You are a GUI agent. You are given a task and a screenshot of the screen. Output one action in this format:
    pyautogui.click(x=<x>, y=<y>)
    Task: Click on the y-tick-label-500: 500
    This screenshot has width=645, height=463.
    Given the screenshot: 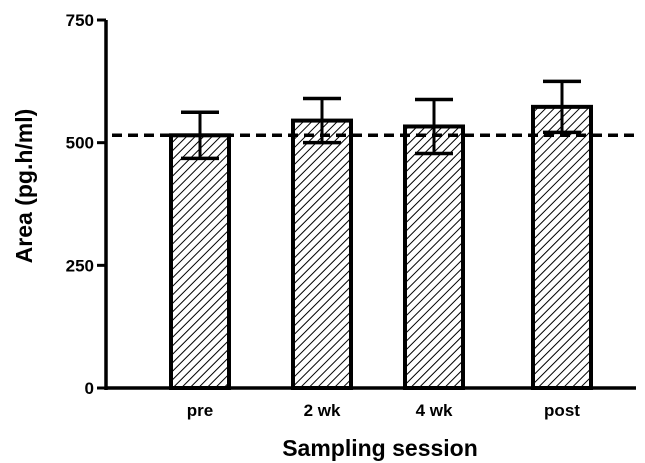 What is the action you would take?
    pyautogui.click(x=80, y=143)
    